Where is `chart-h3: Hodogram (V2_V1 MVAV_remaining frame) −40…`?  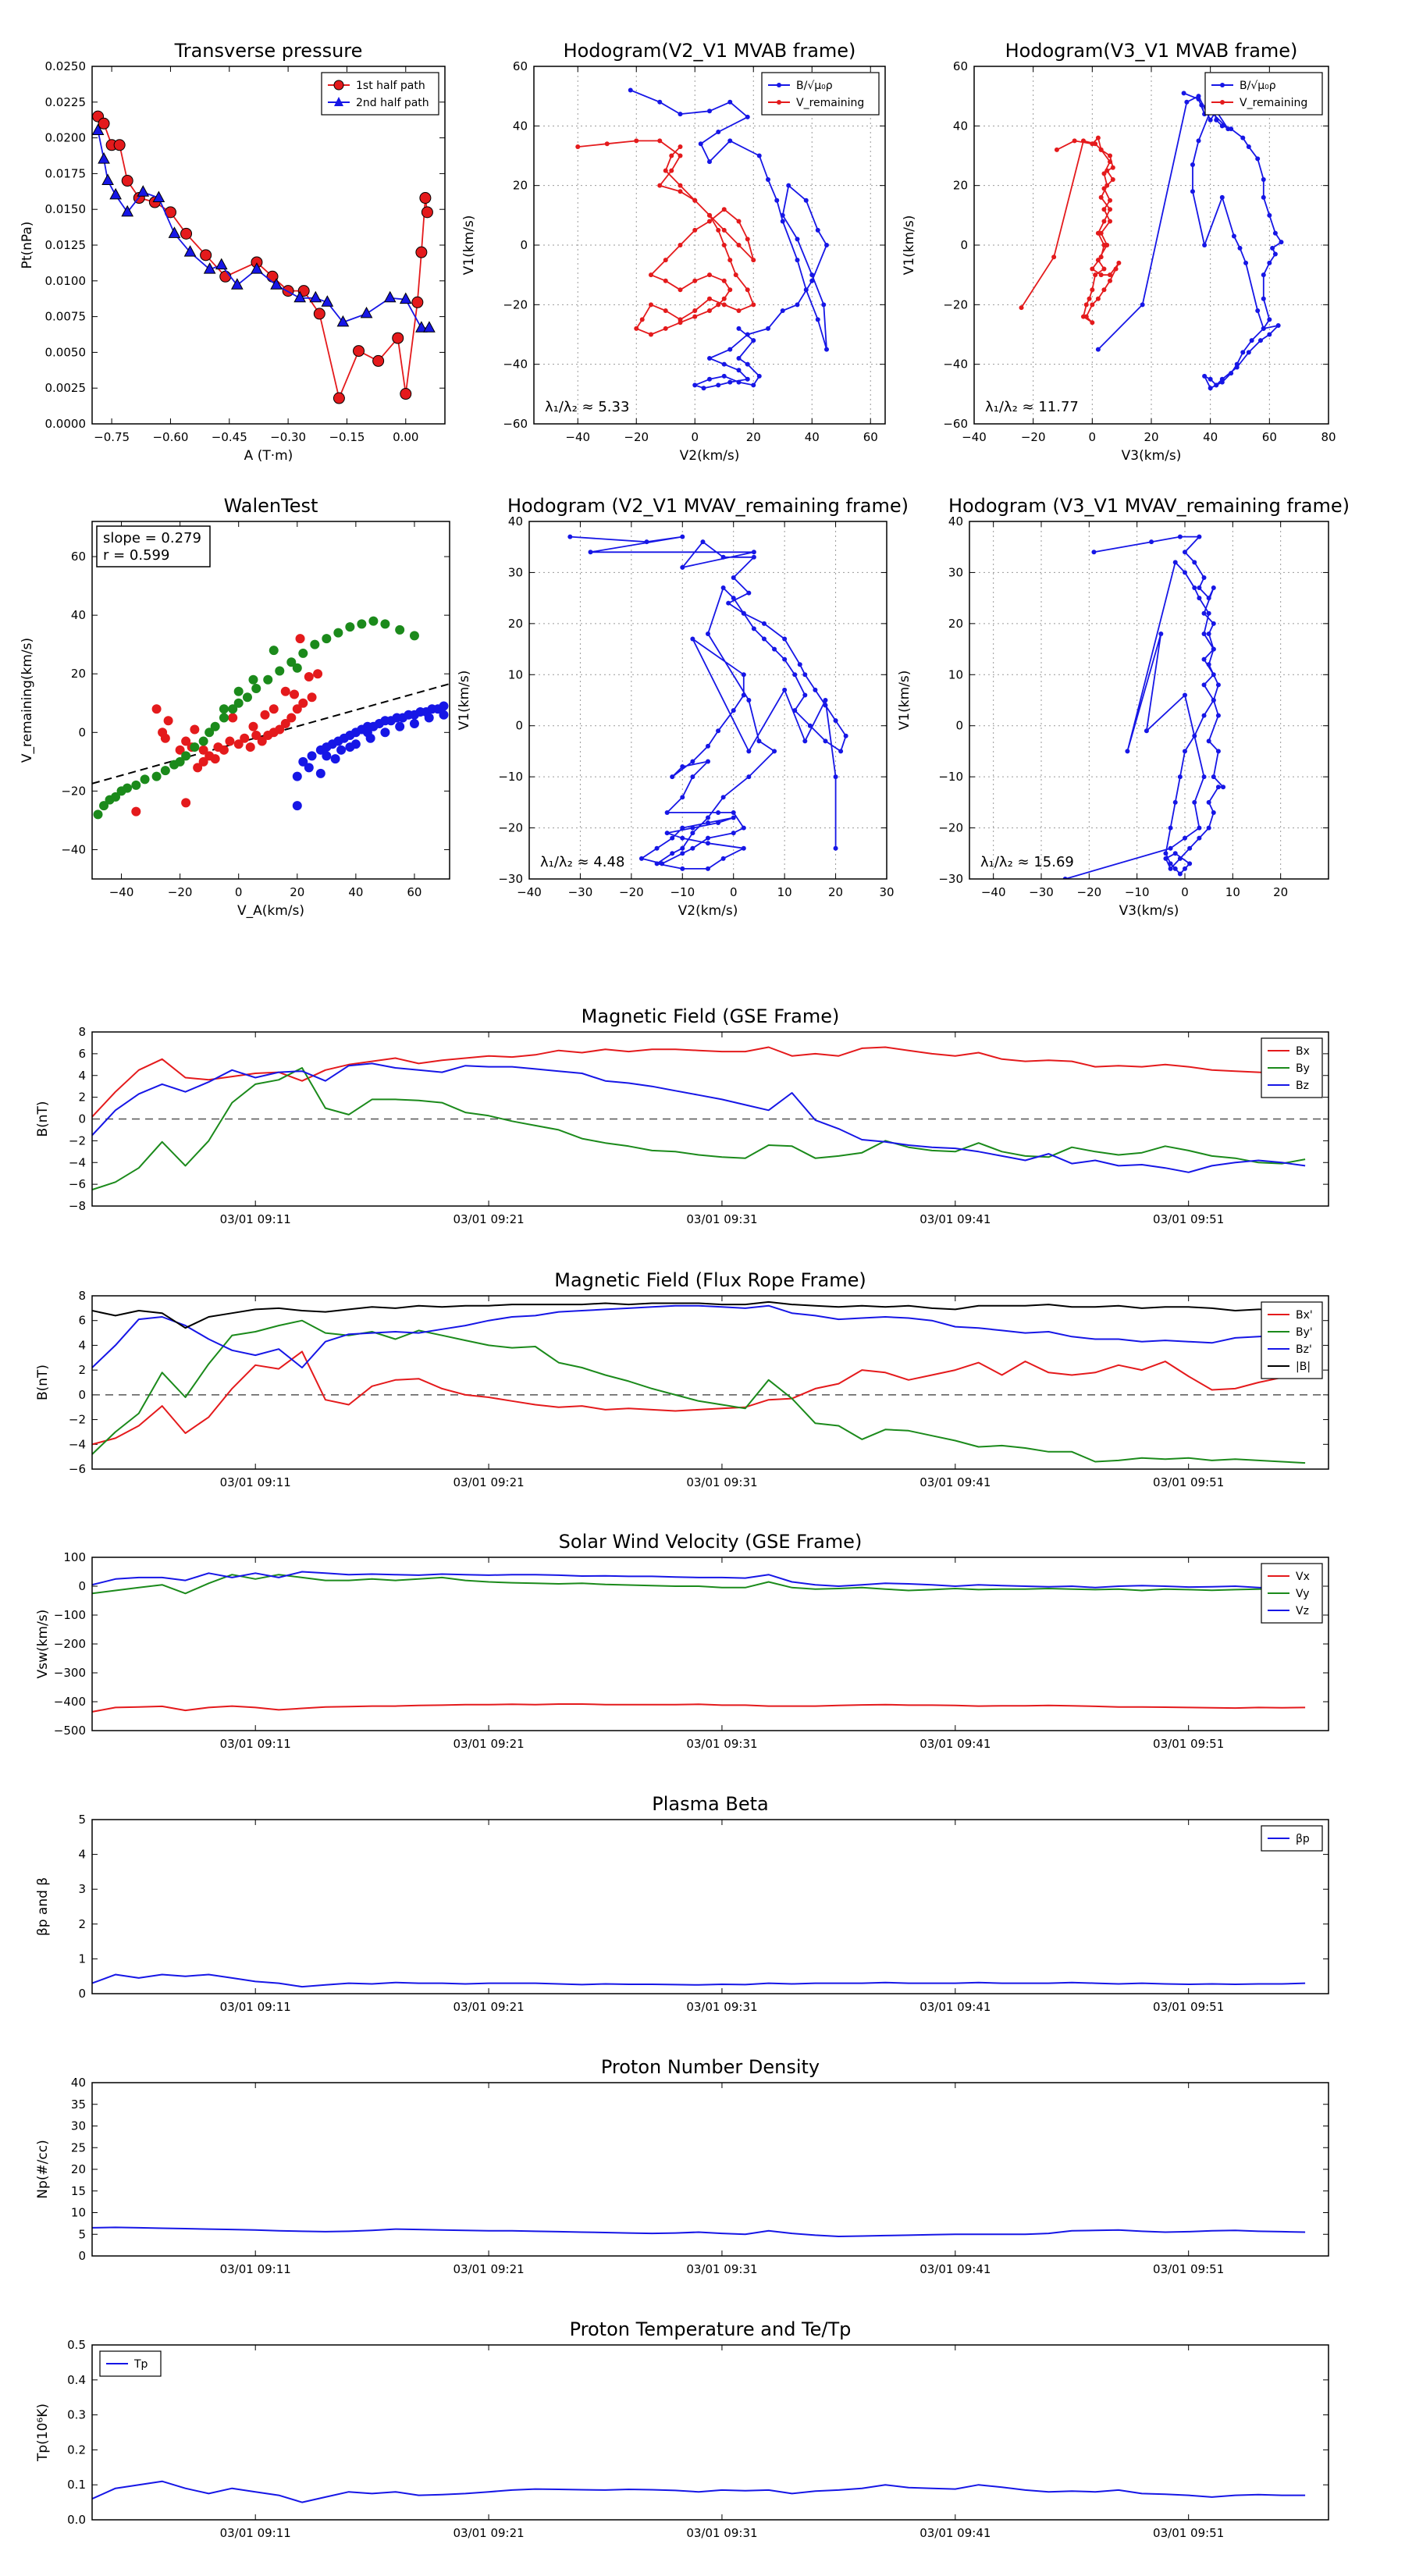
chart-h3: Hodogram (V2_V1 MVAV_remaining frame) −40… is located at coordinates (683, 707).